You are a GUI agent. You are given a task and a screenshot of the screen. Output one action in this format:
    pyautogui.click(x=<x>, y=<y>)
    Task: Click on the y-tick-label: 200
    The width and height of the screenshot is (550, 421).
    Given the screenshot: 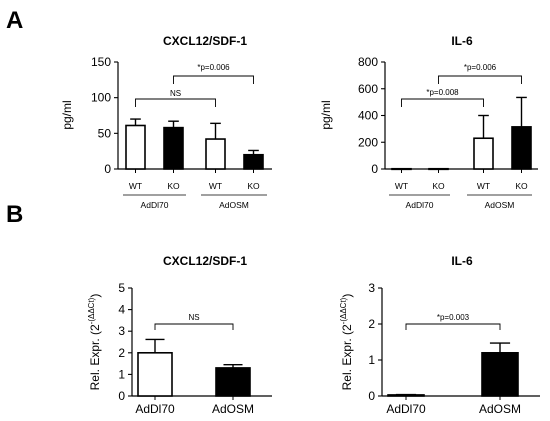 What is the action you would take?
    pyautogui.click(x=368, y=142)
    